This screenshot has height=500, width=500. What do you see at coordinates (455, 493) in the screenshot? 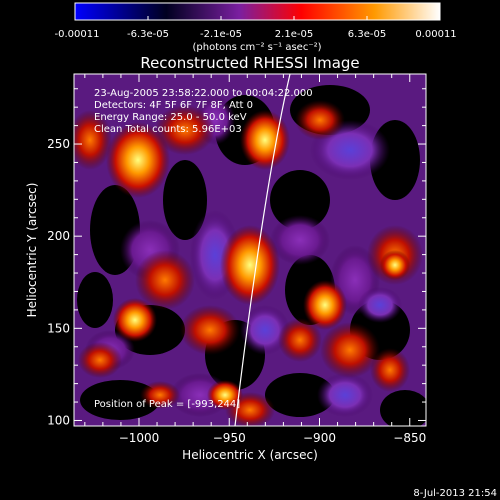
I see `footer-timestamp: 8-Jul-2013 21:54` at bounding box center [455, 493].